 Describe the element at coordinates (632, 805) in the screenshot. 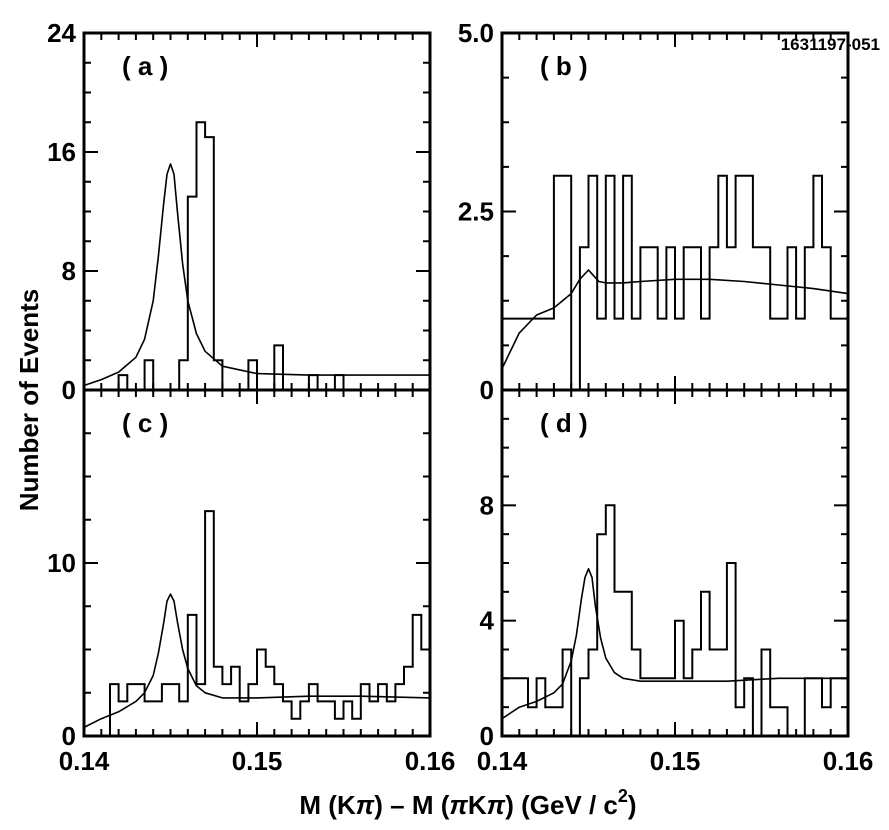

I see `x-axis-title-part5: )` at that location.